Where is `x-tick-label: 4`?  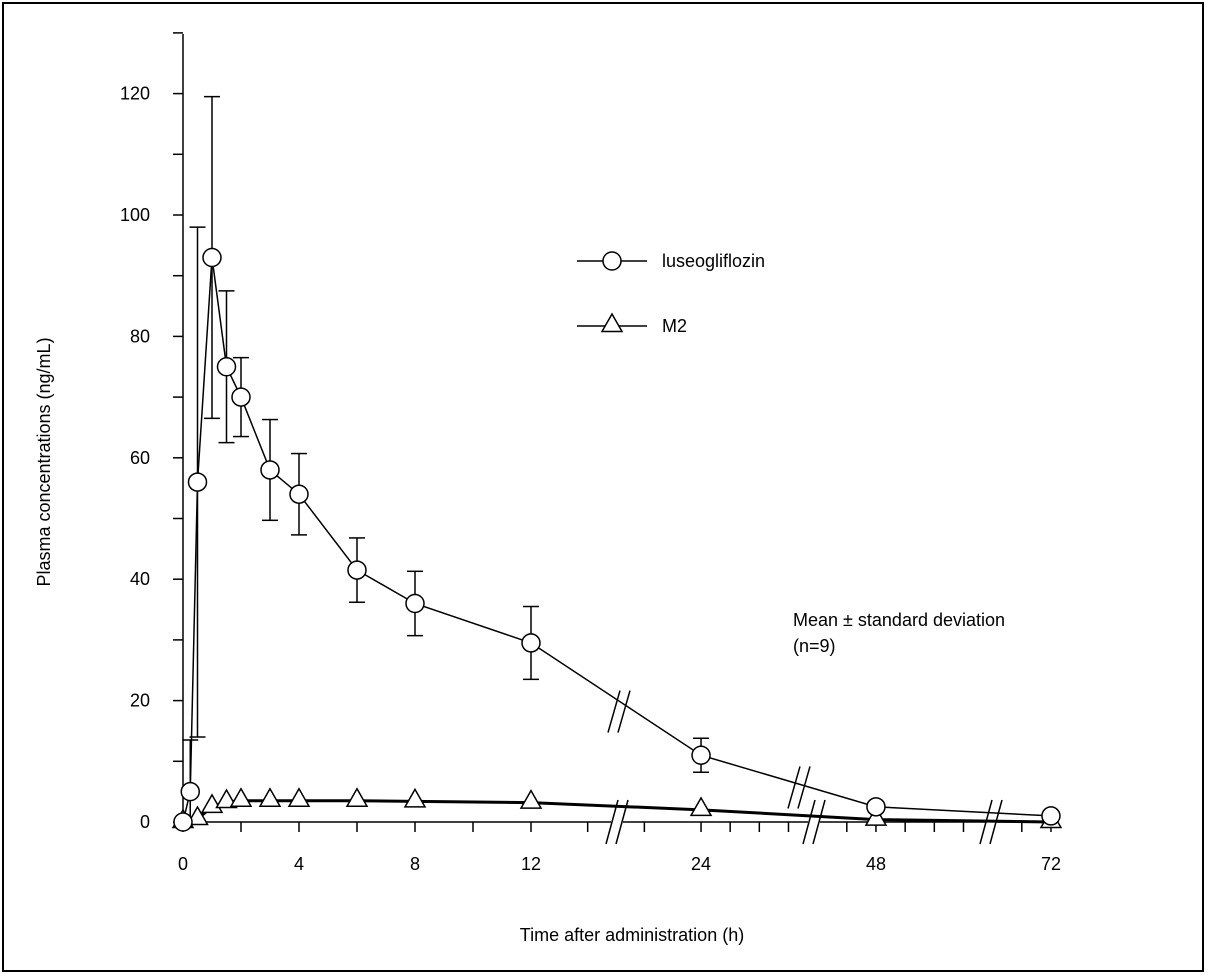 x-tick-label: 4 is located at coordinates (299, 864).